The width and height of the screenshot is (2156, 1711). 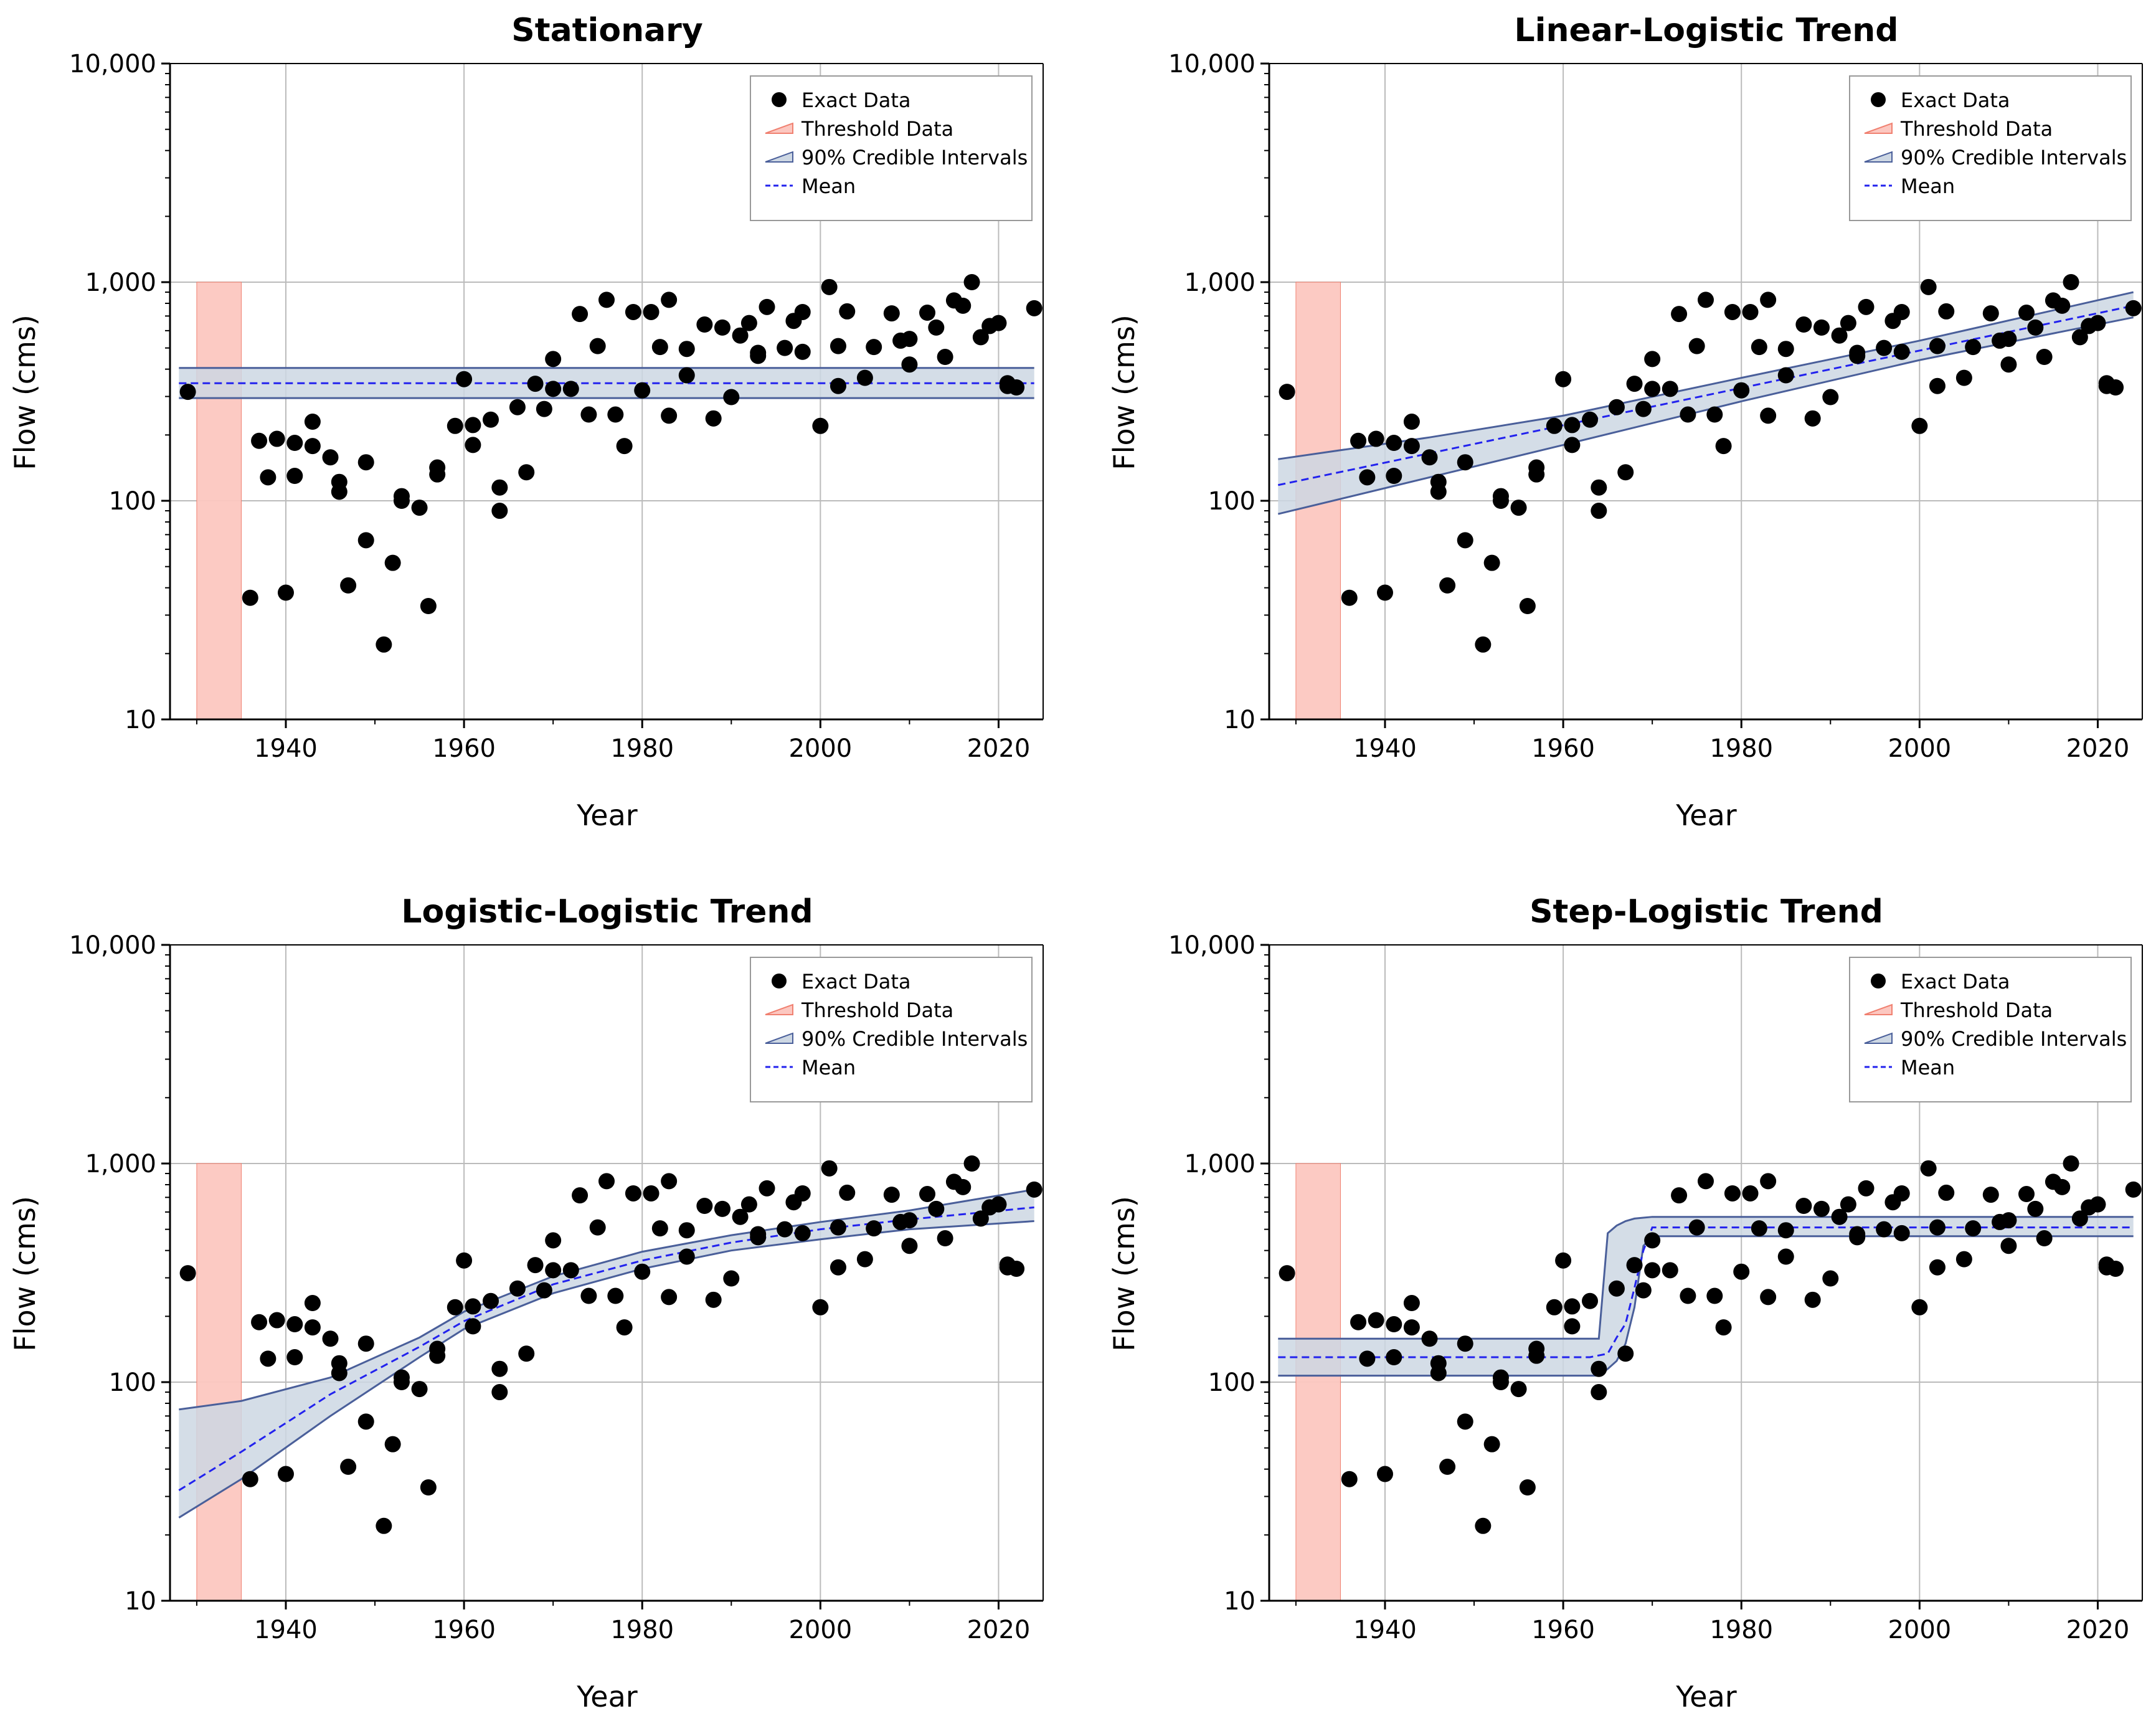 What do you see at coordinates (877, 1010) in the screenshot?
I see `legend-label-threshold: Threshold Data` at bounding box center [877, 1010].